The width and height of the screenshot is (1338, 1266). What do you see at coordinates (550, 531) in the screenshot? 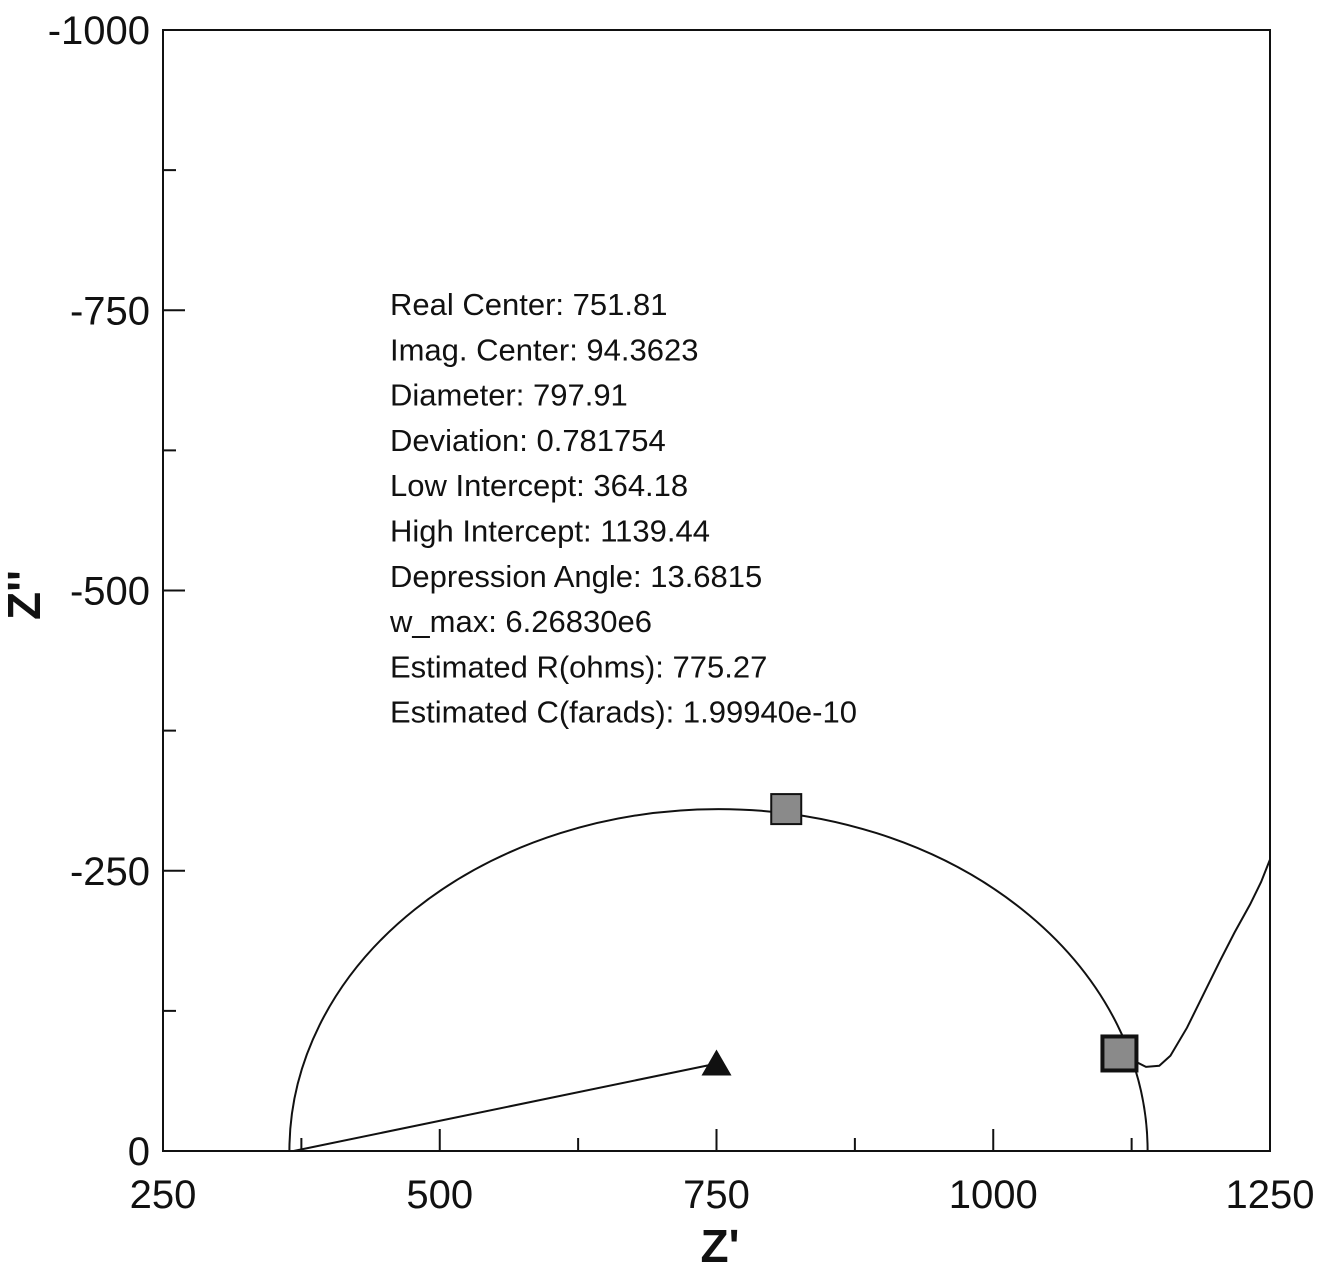
I see `annotation-line: High Intercept: 1139.44` at bounding box center [550, 531].